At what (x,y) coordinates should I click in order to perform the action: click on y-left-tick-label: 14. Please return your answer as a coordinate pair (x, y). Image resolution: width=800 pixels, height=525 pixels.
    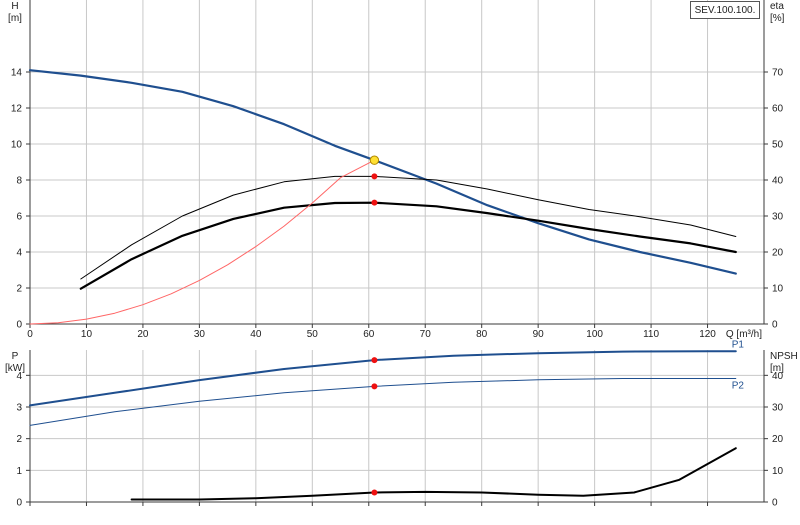
    Looking at the image, I should click on (17, 73).